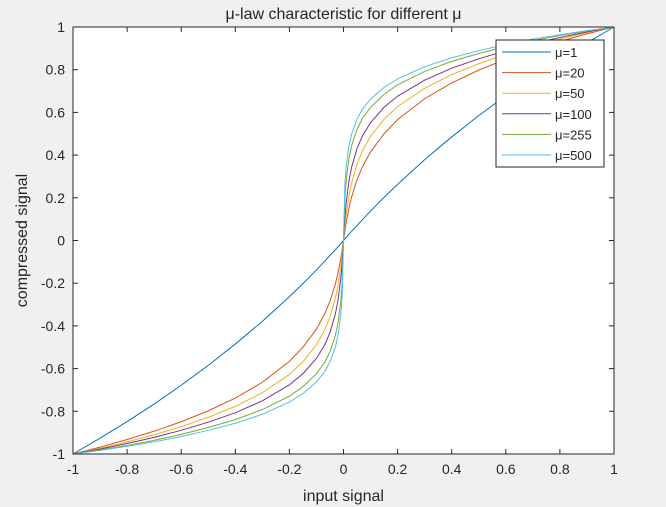  Describe the element at coordinates (56, 155) in the screenshot. I see `y-tick-label: 0.4` at that location.